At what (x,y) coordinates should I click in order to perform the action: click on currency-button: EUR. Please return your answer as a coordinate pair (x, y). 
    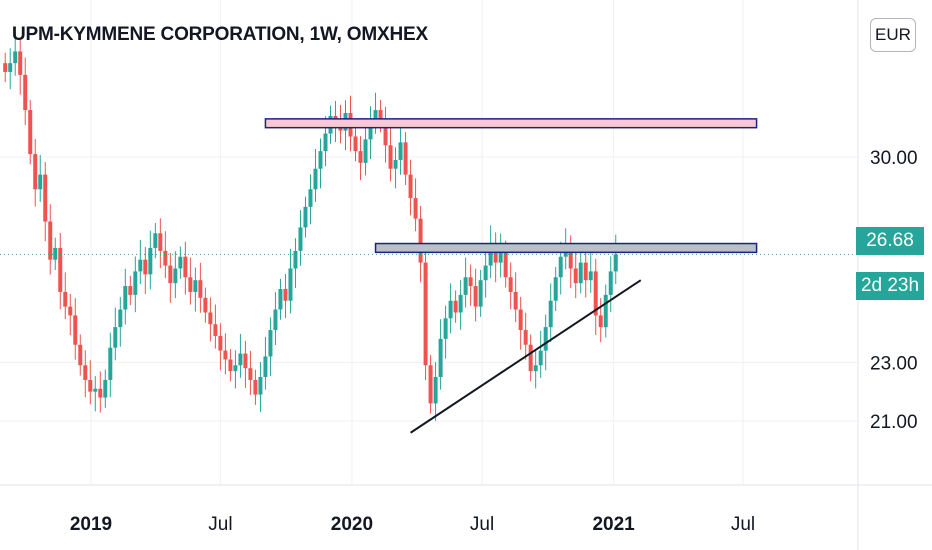
    Looking at the image, I should click on (893, 35).